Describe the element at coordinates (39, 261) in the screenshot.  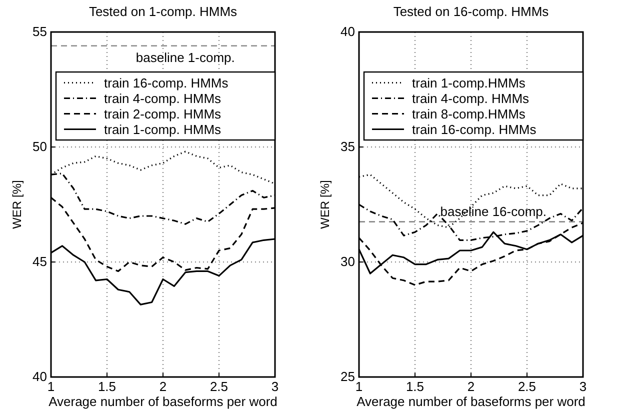
I see `y-tick-label: 45` at that location.